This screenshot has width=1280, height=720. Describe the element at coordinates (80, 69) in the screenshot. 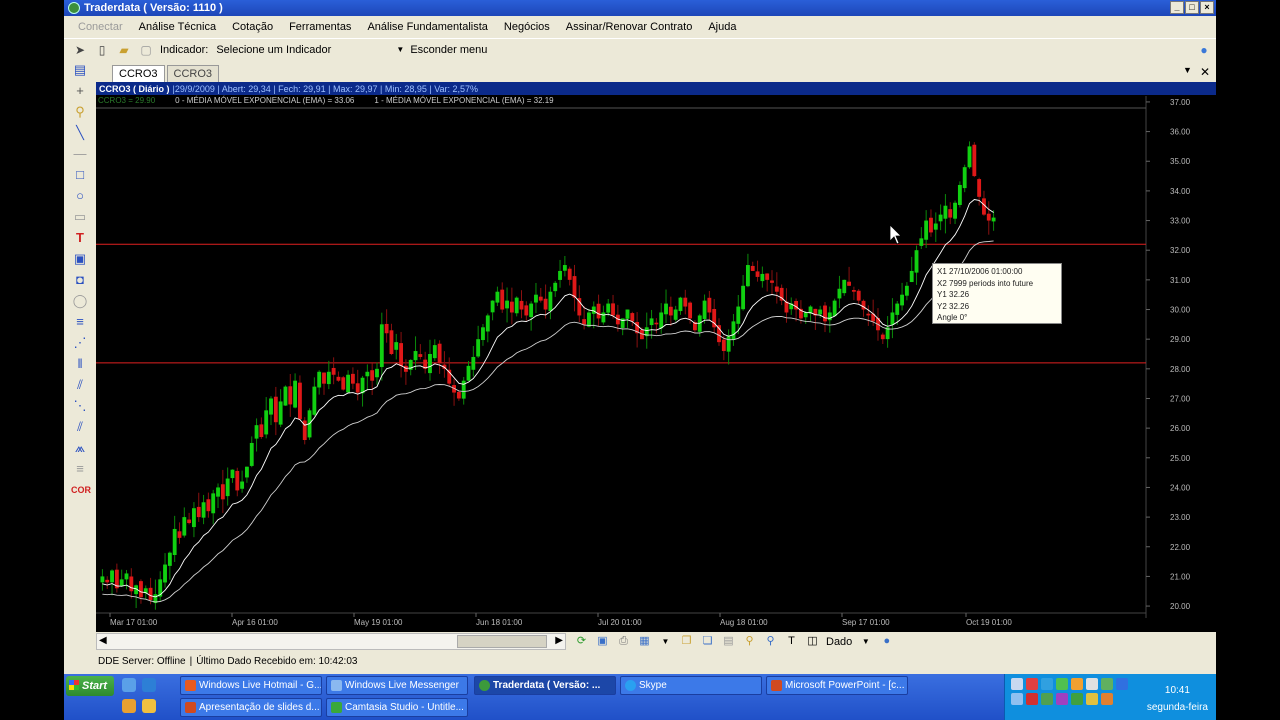

I see `chart-tool-icon: ▤` at that location.